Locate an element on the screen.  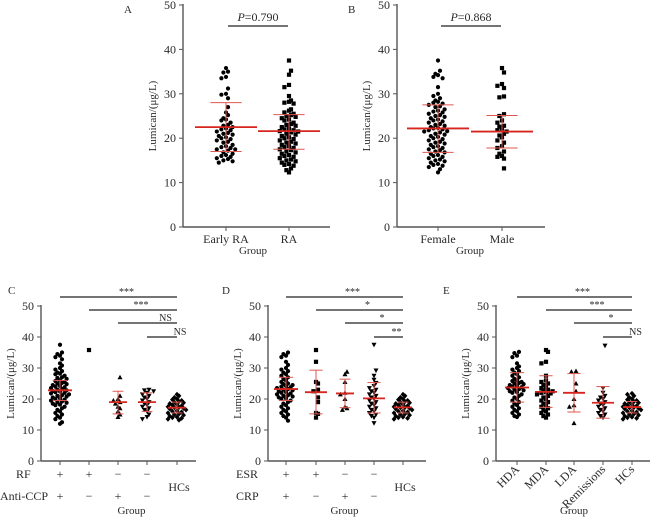
y-tick-label: 40 is located at coordinates (483, 337).